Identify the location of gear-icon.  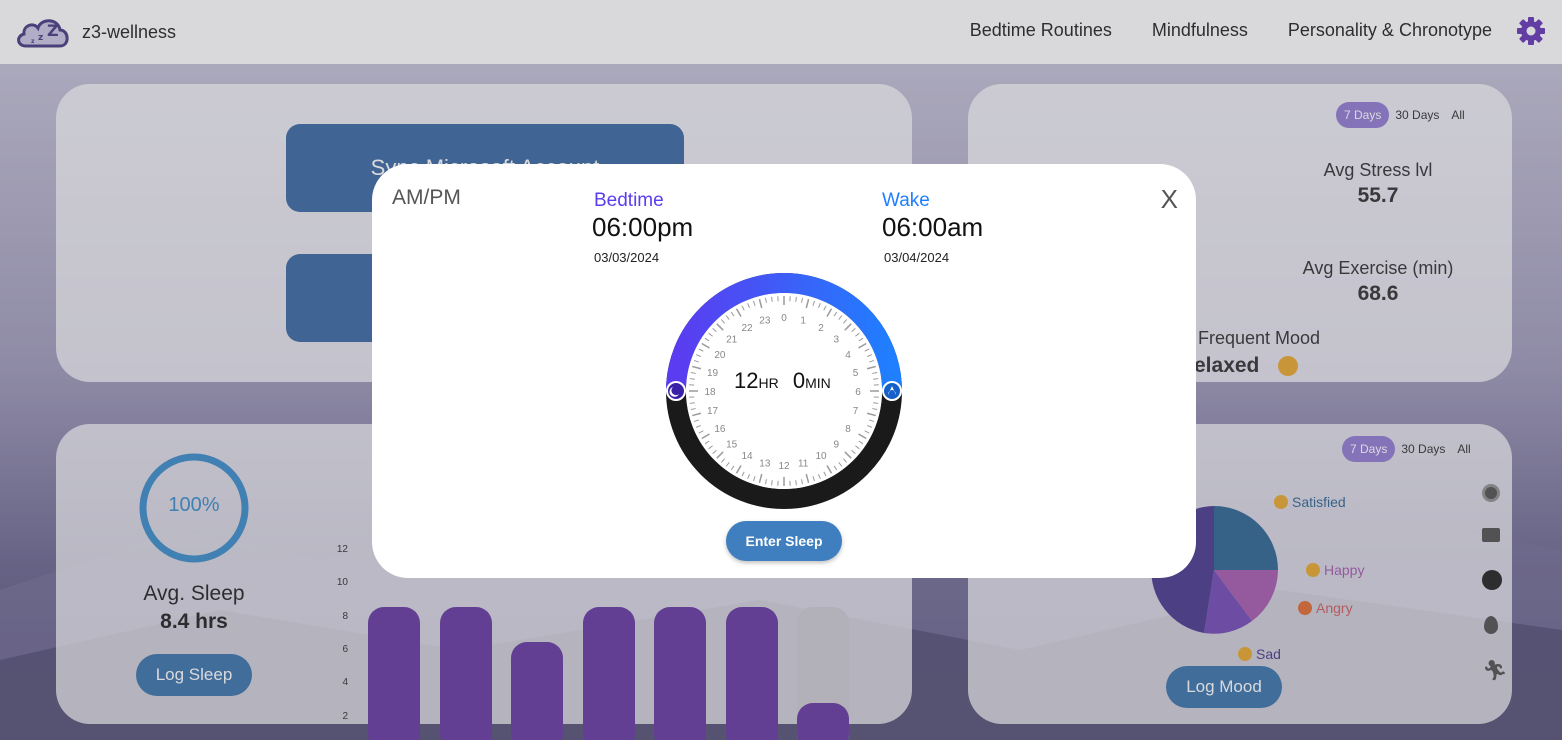
(1531, 31).